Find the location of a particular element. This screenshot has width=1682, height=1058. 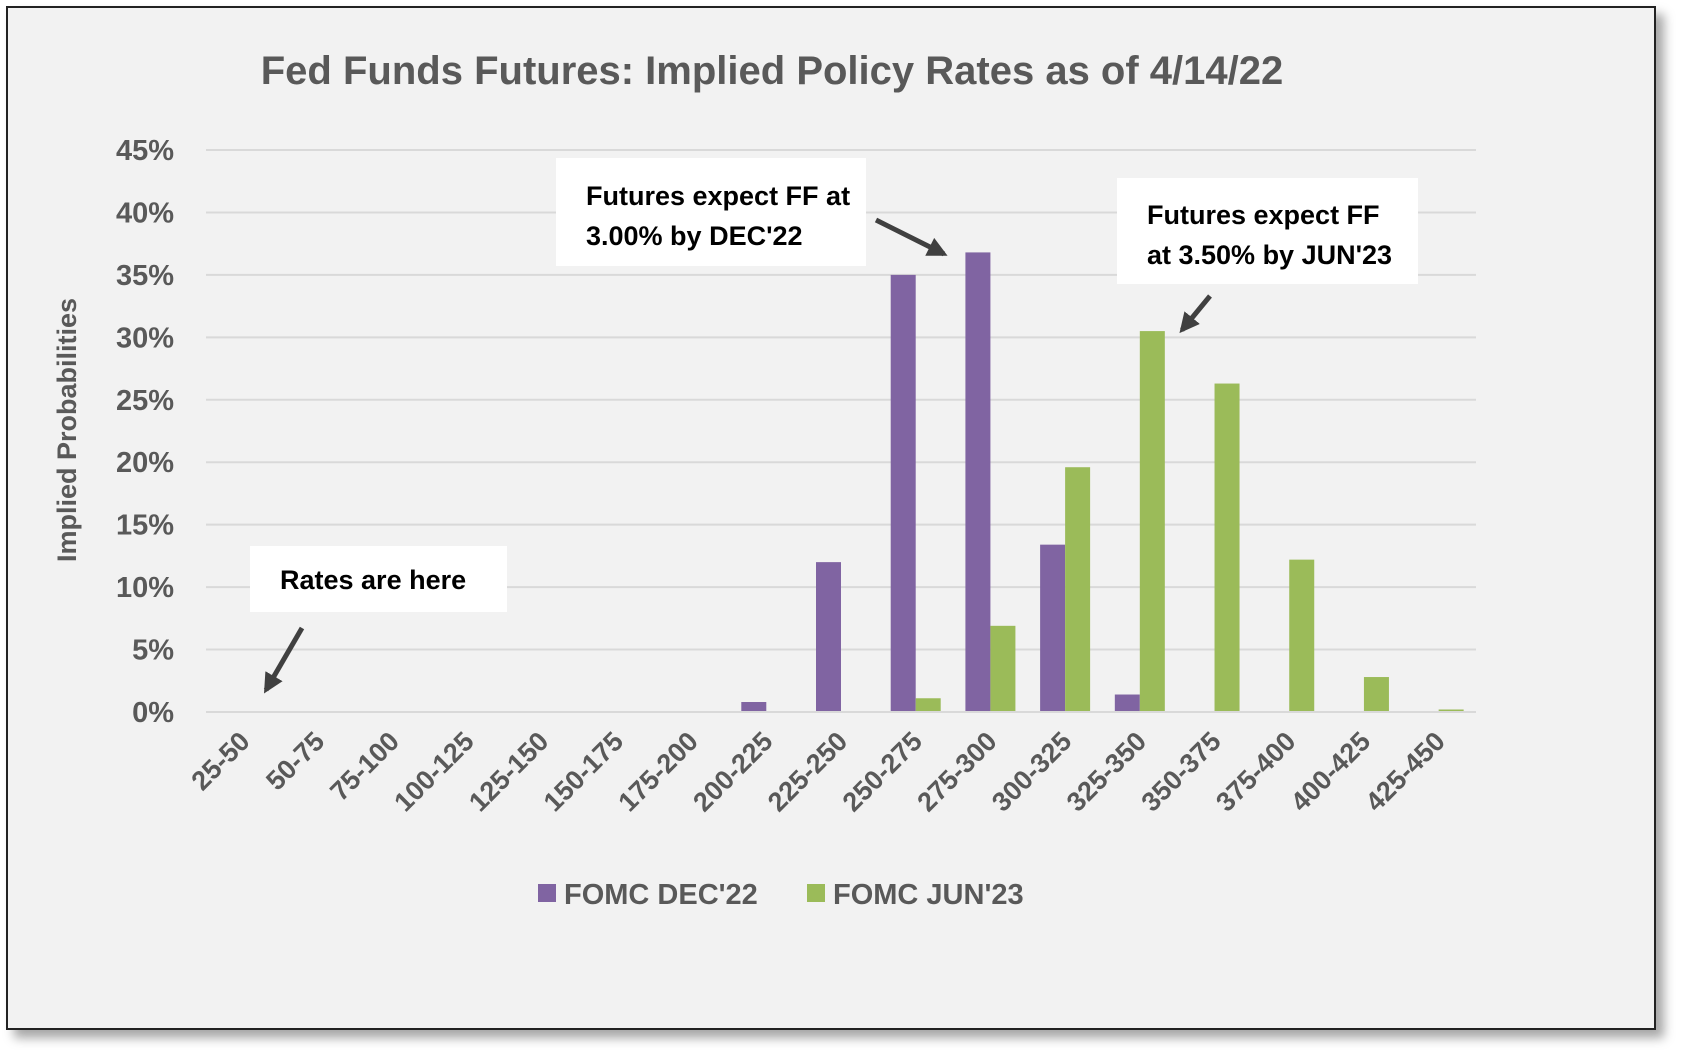

annotation-dec22: Futures expect FF at 3.00% by DEC'22 is located at coordinates (711, 212).